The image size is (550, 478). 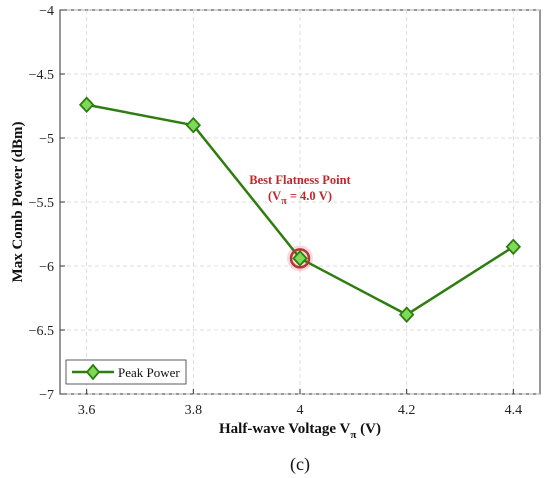 I want to click on y-tick-label: −5.5, so click(x=41, y=203).